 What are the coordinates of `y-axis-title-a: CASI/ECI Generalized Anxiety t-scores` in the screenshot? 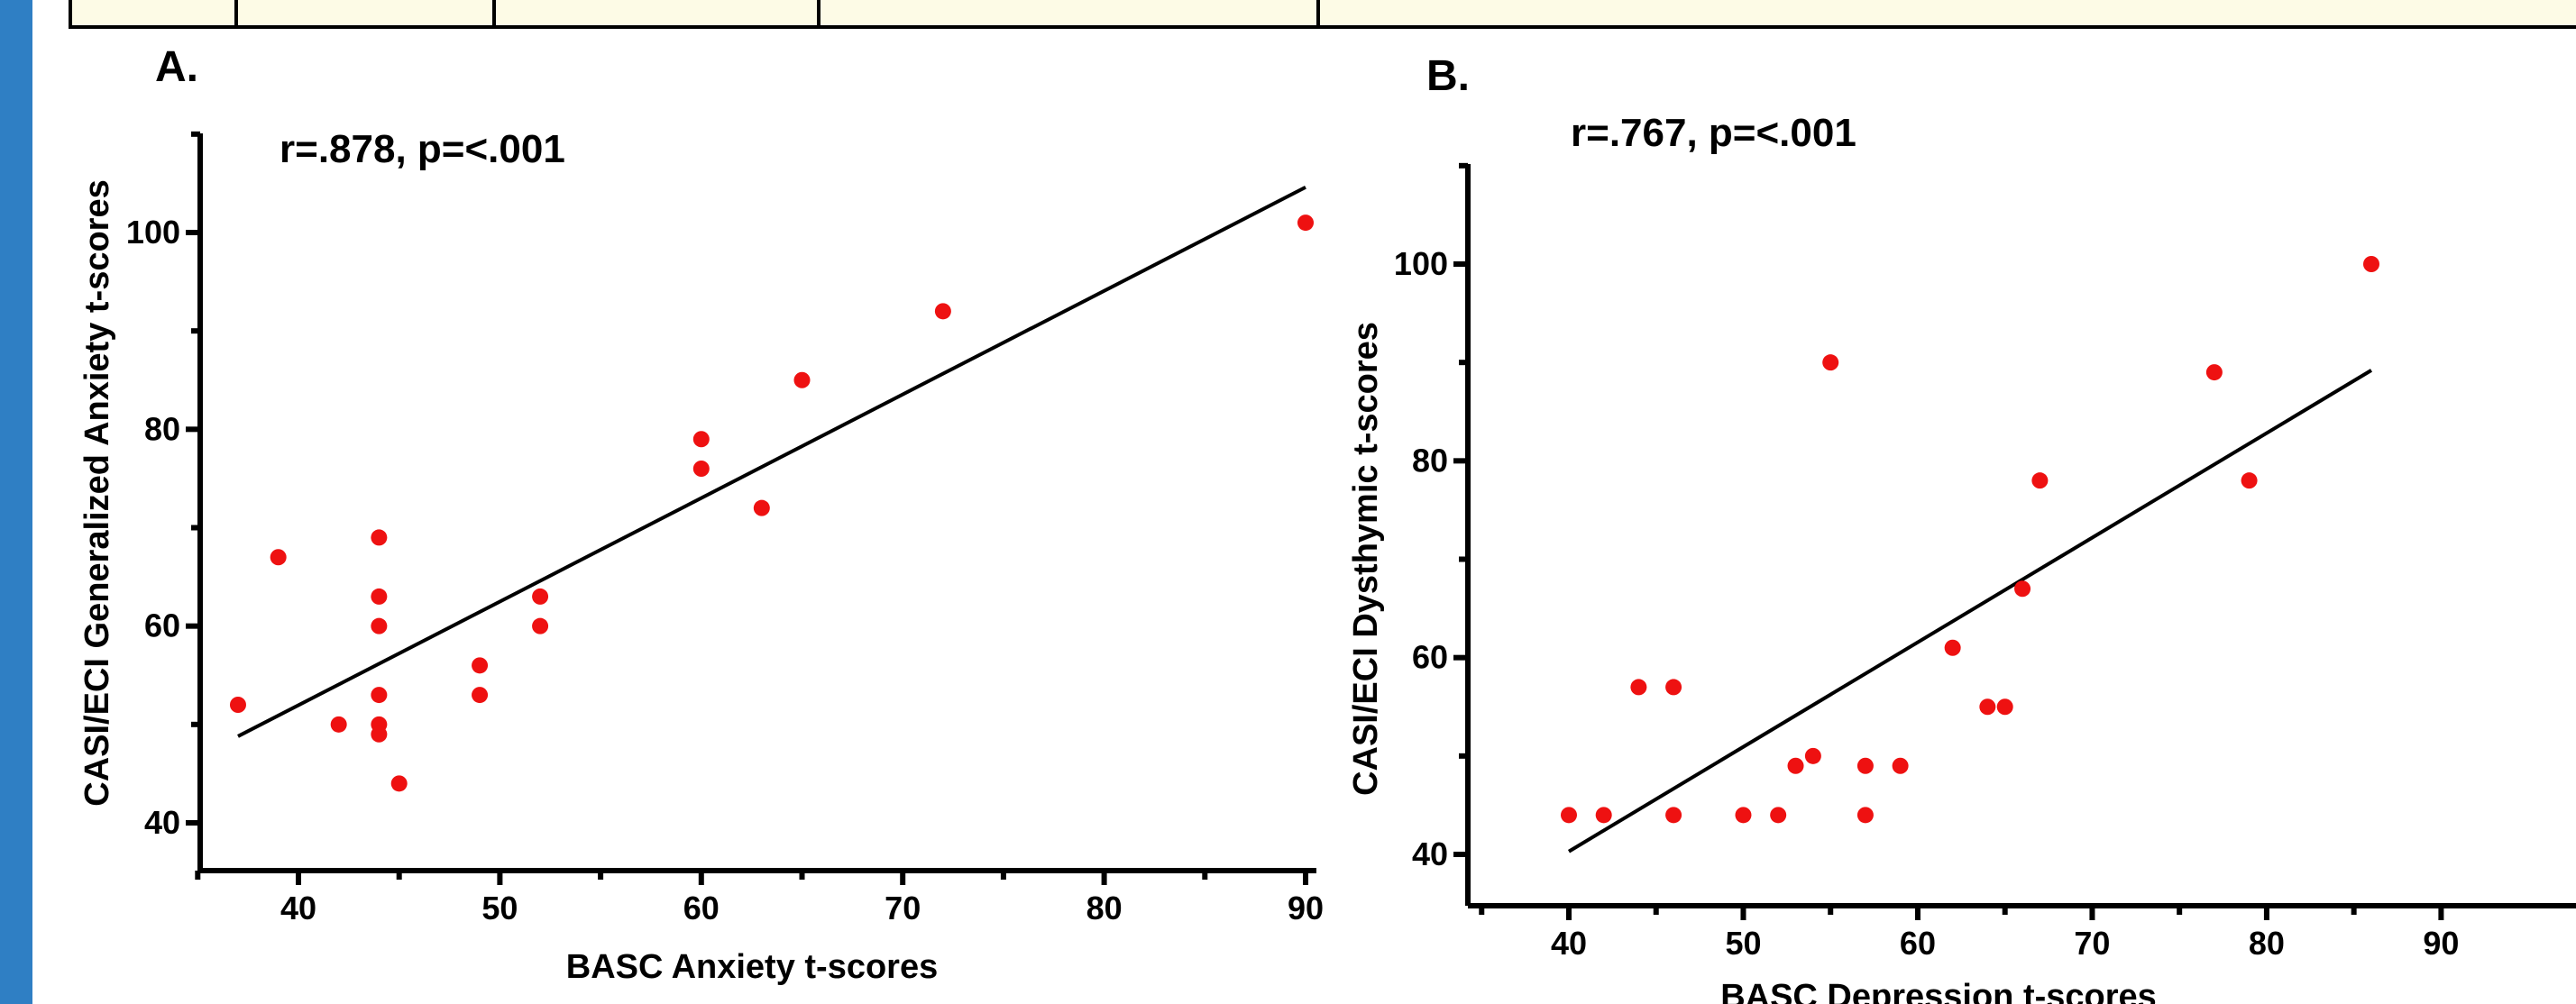 It's located at (97, 493).